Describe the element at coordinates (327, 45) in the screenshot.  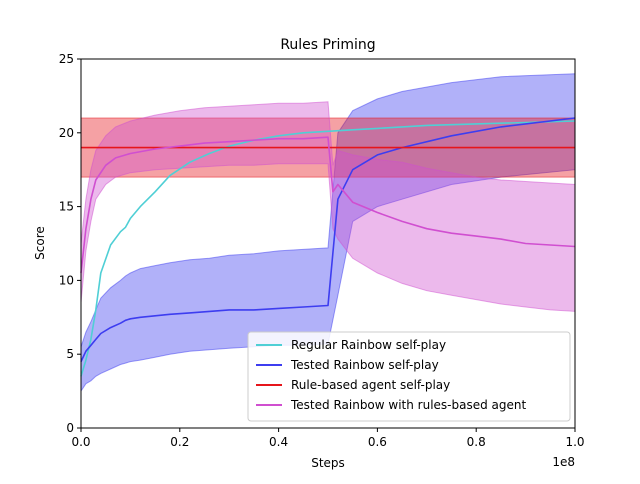
I see `chart-title: Rules Priming` at that location.